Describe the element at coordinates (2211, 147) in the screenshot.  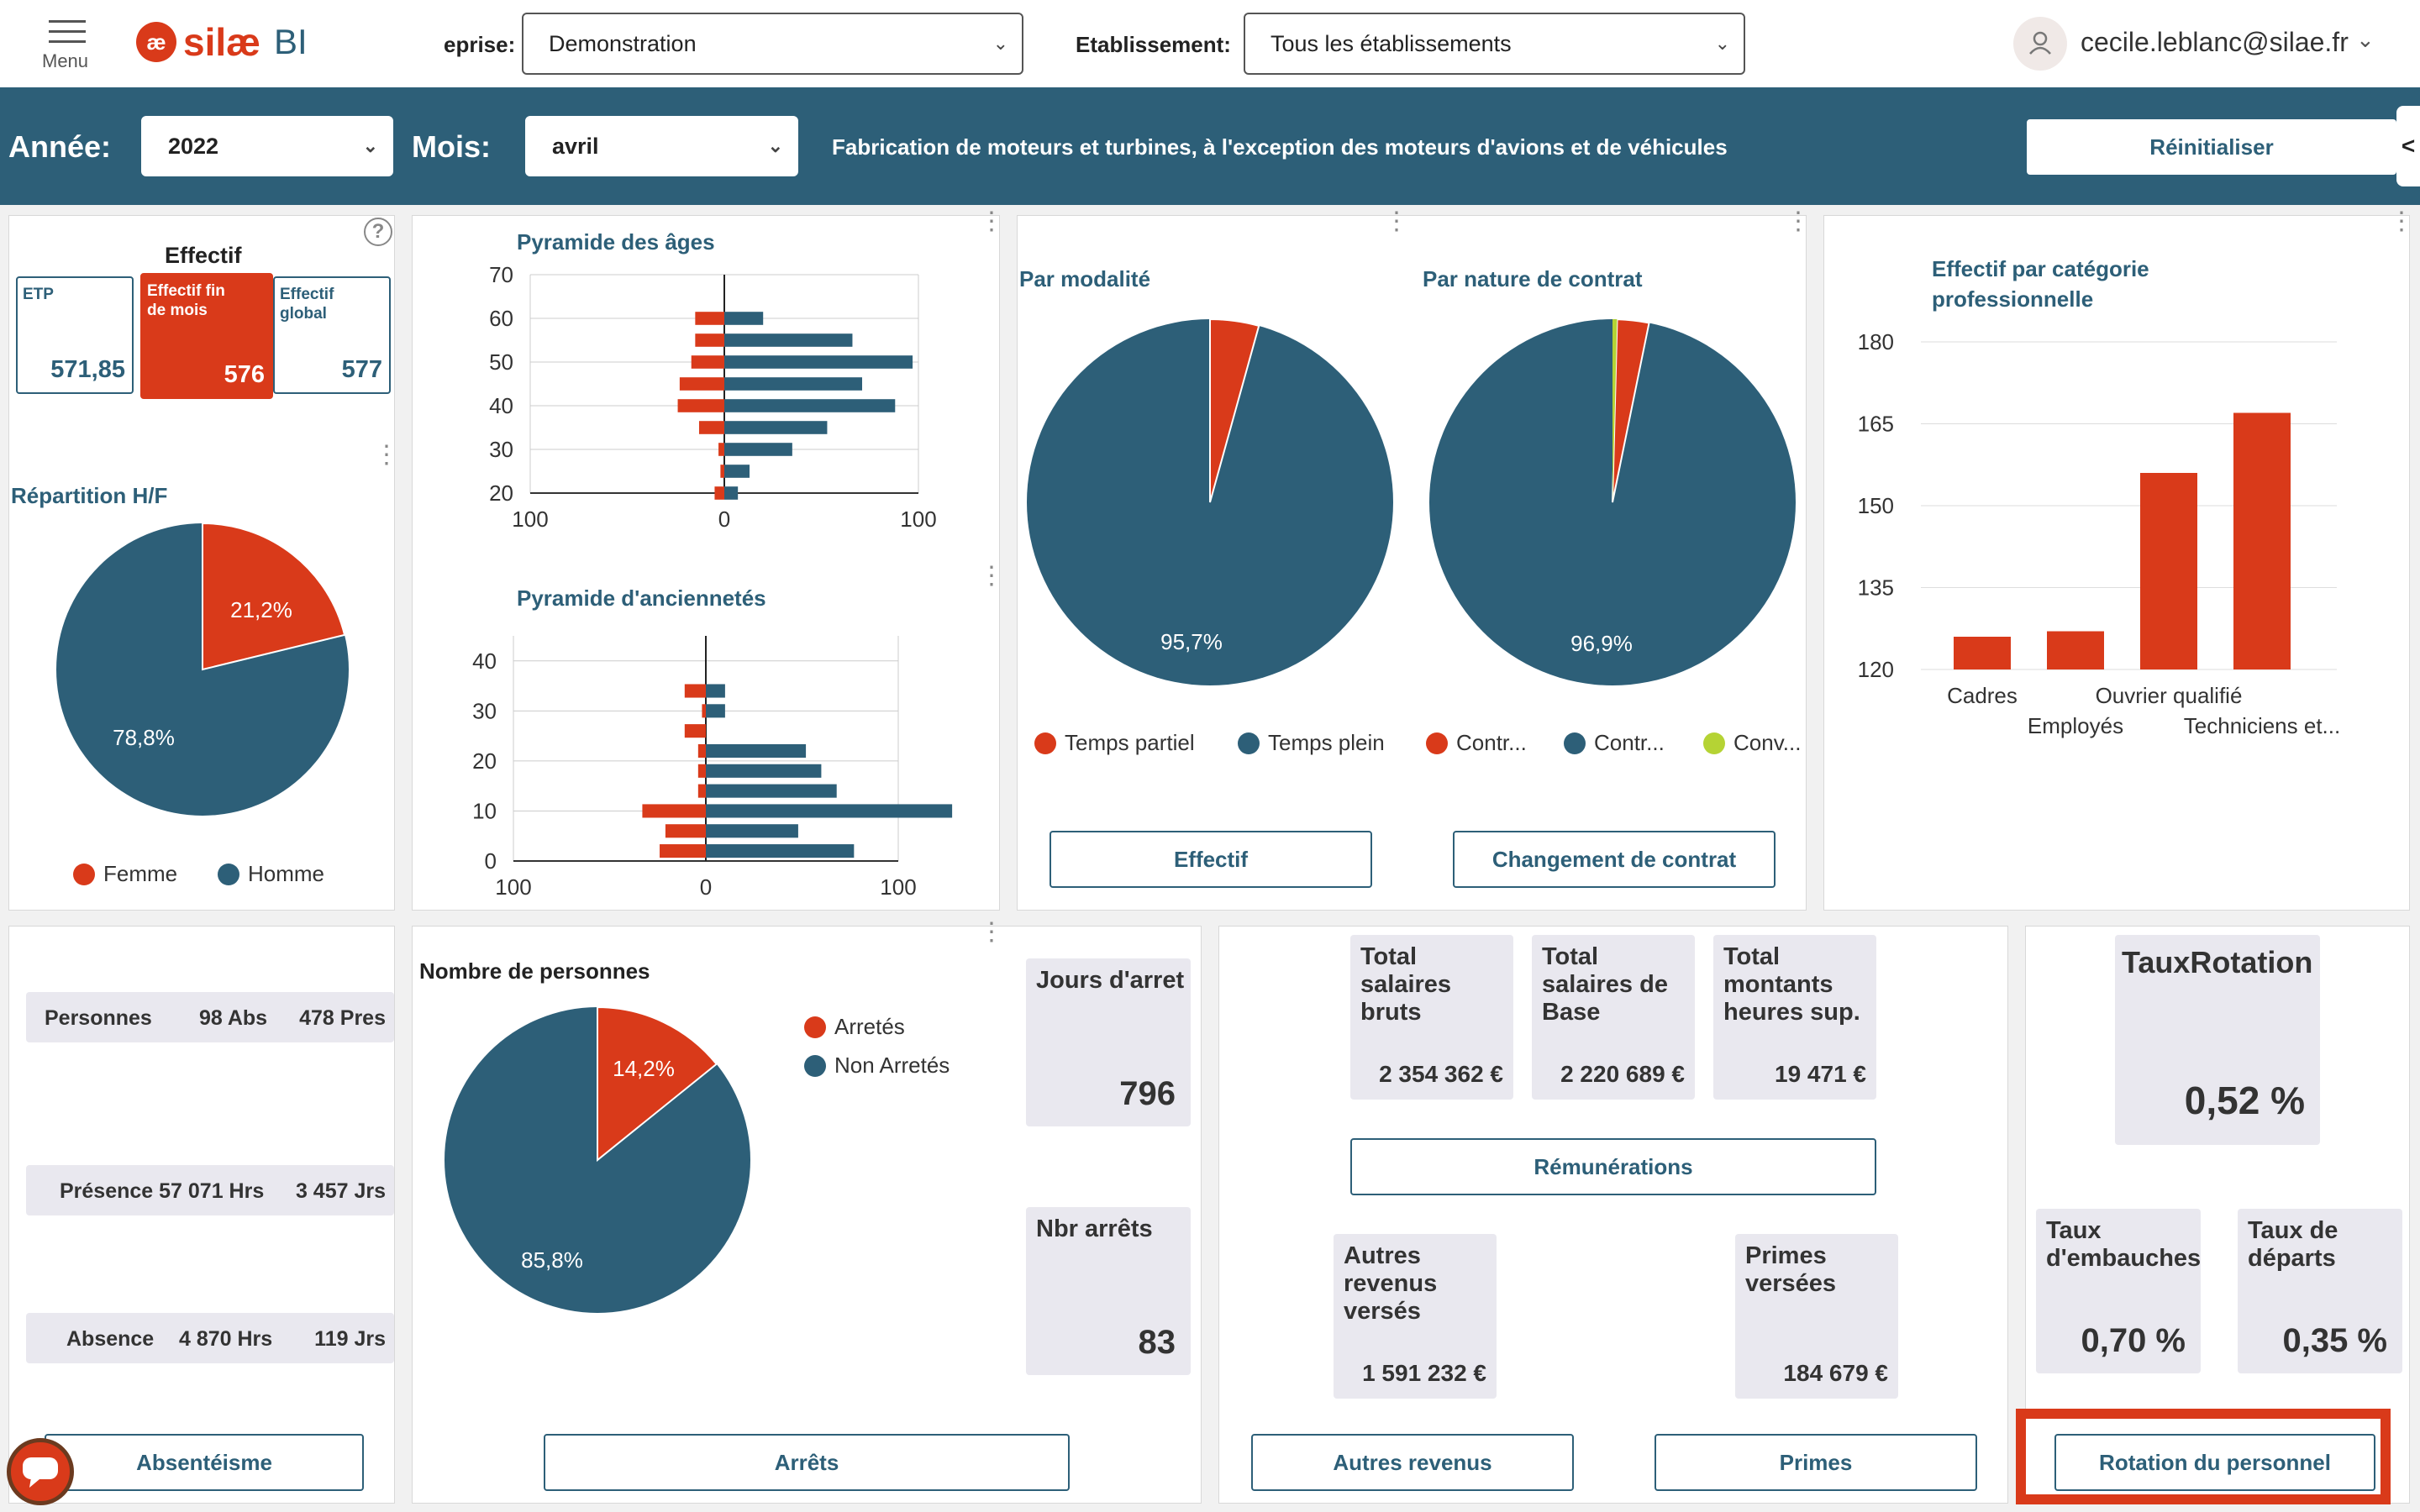
I see `reset-button: Réinitialiser` at that location.